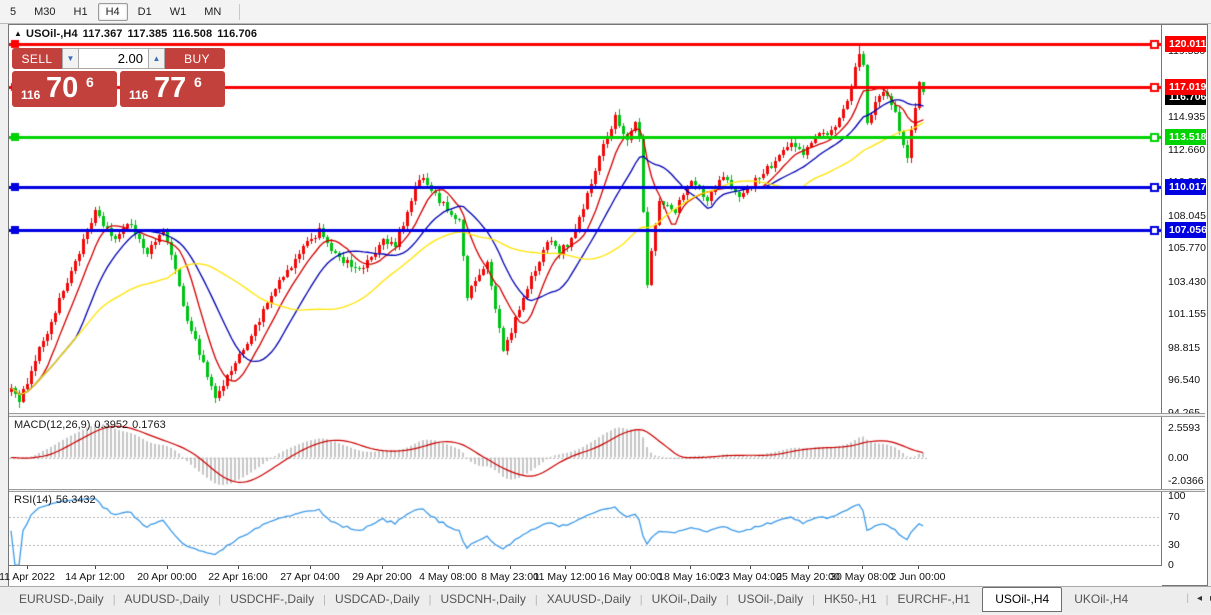 The height and width of the screenshot is (615, 1211). I want to click on chart-tab-eurchf-h1: EURCHF-,H1, so click(934, 599).